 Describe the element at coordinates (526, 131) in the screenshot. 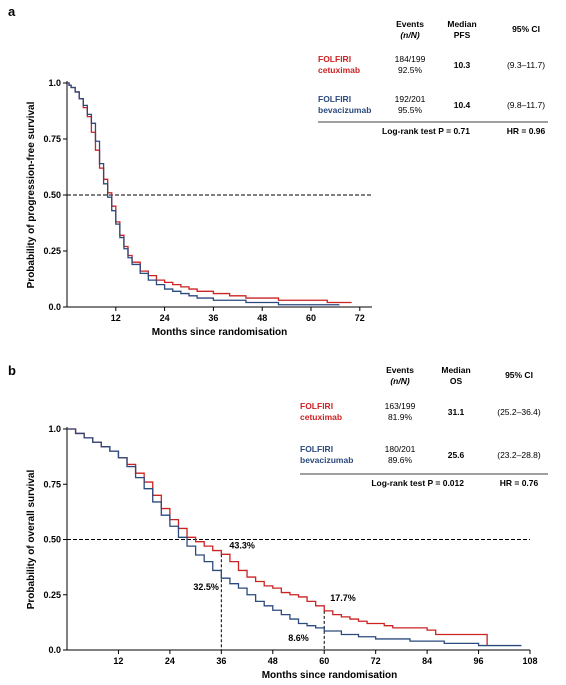

I see `table-footer-hr: HR = 0.96` at that location.